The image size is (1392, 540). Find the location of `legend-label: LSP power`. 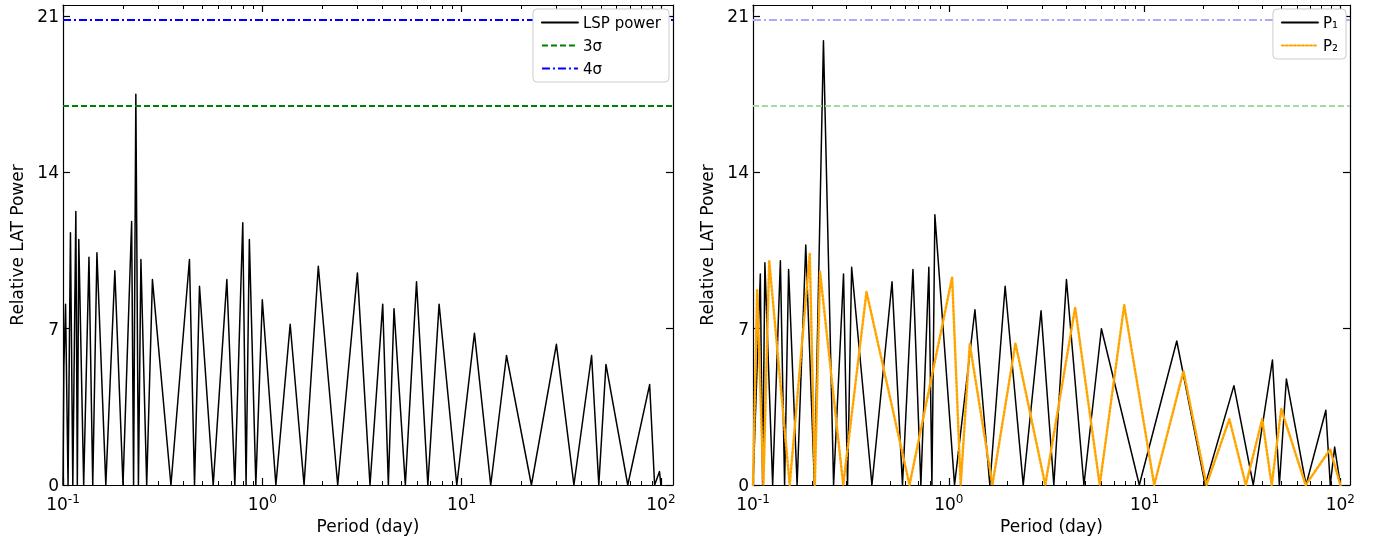

legend-label: LSP power is located at coordinates (622, 22).